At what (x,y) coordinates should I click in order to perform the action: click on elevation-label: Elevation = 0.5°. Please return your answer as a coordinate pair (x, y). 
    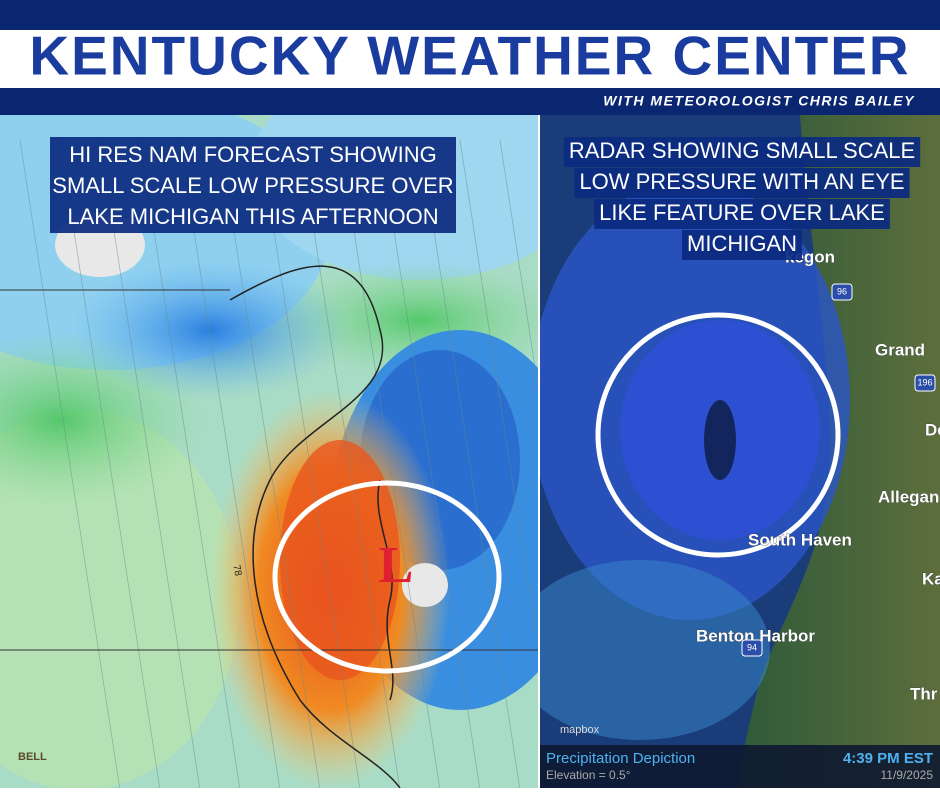
    Looking at the image, I should click on (588, 775).